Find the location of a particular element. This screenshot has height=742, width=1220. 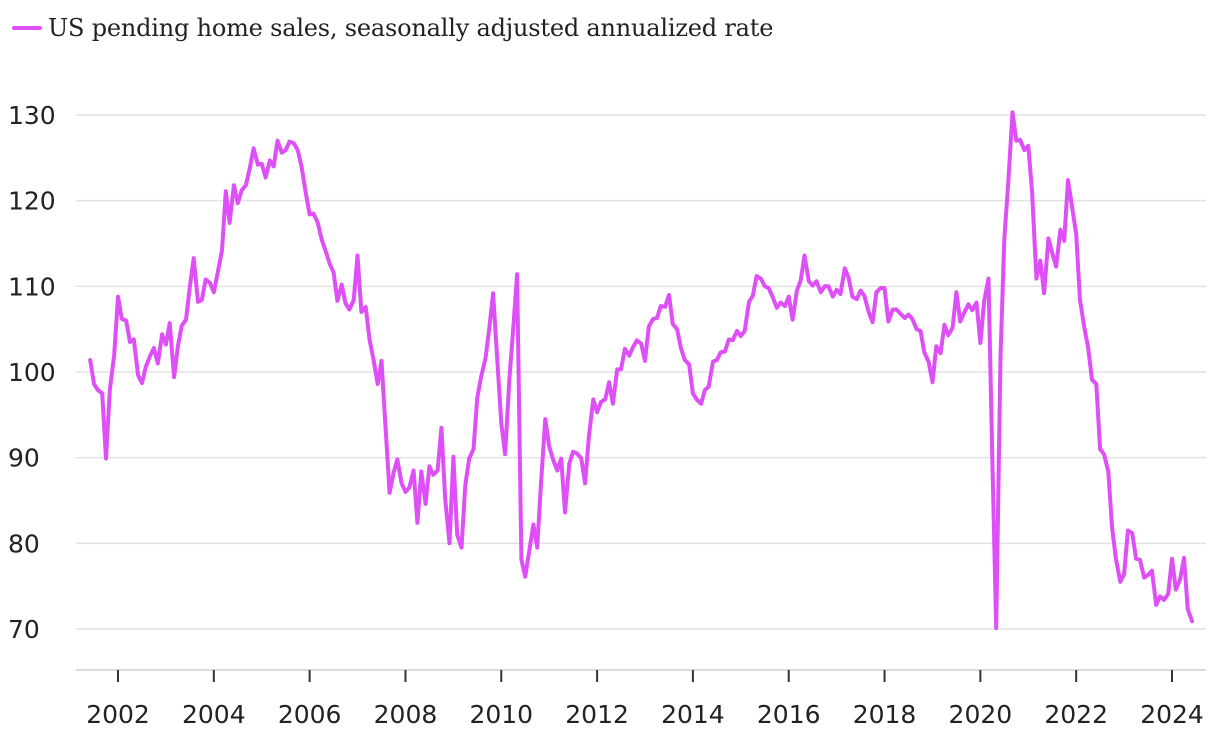

y-tick-label-90: 90 is located at coordinates (24, 458).